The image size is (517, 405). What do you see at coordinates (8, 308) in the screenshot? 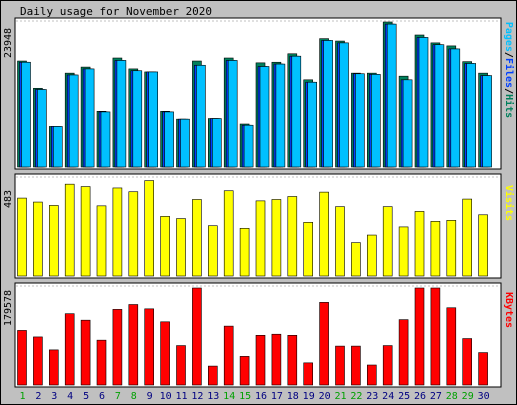
I see `kbytes-max-label: 179578` at bounding box center [8, 308].